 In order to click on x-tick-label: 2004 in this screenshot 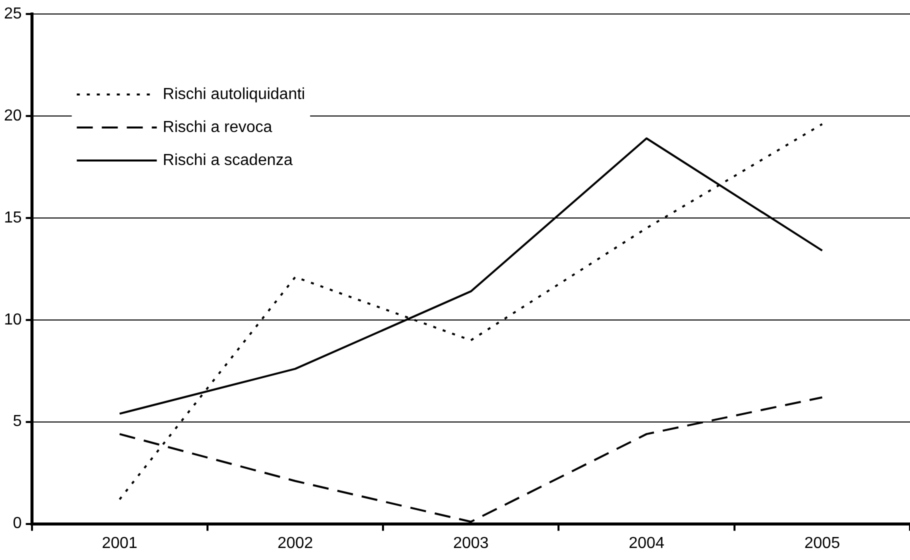, I will do `click(646, 543)`.